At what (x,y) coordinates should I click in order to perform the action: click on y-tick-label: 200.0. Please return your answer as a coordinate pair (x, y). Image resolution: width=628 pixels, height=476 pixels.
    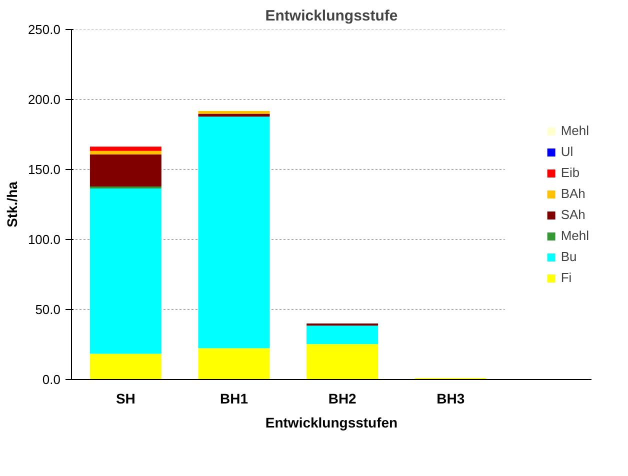
    Looking at the image, I should click on (44, 99).